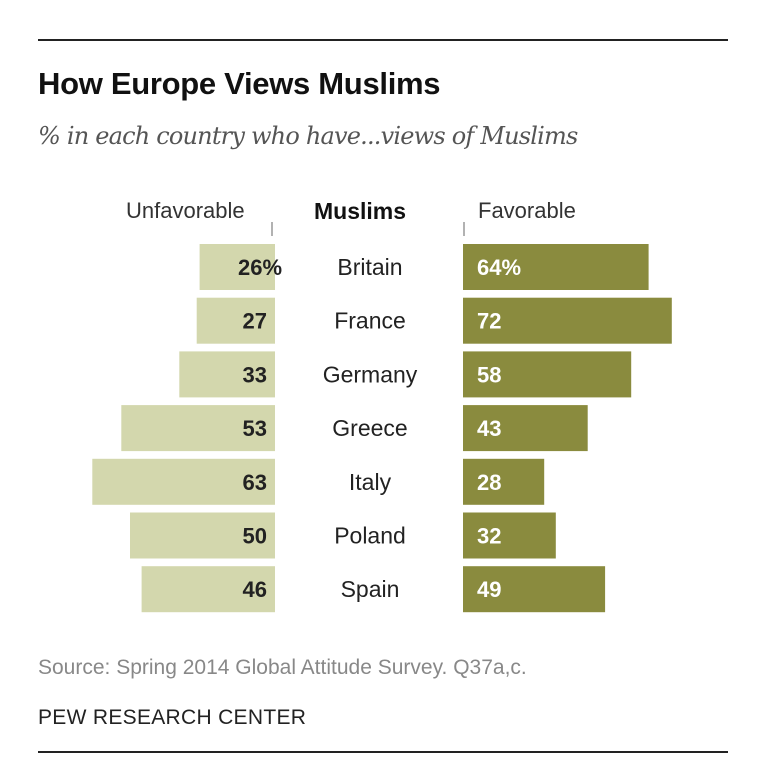  What do you see at coordinates (499, 267) in the screenshot?
I see `data-label-favorable: 64%` at bounding box center [499, 267].